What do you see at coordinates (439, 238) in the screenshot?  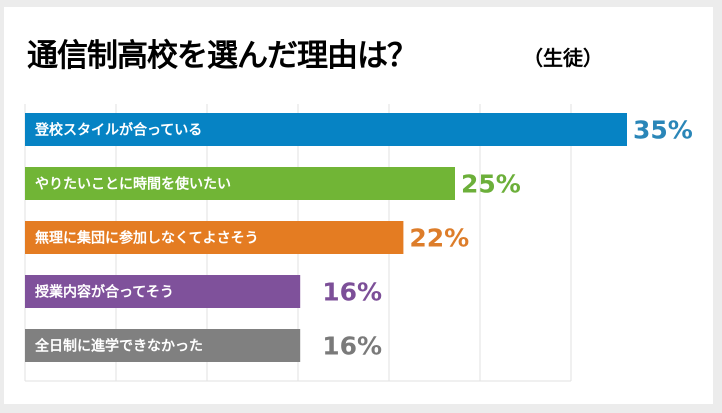 I see `data-label: 22%` at bounding box center [439, 238].